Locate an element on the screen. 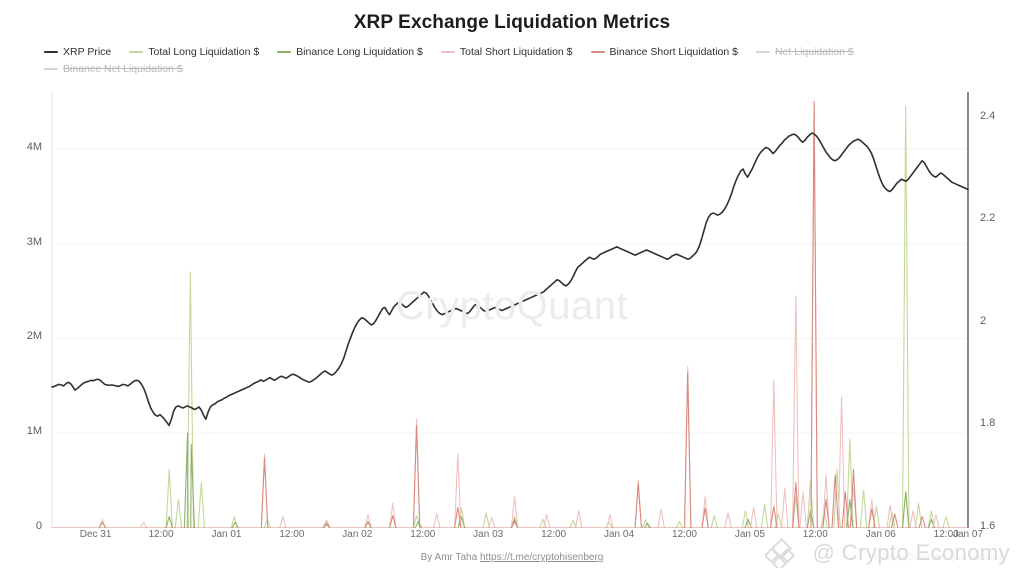 This screenshot has width=1024, height=576. y-left-tick-2: 2M is located at coordinates (34, 336).